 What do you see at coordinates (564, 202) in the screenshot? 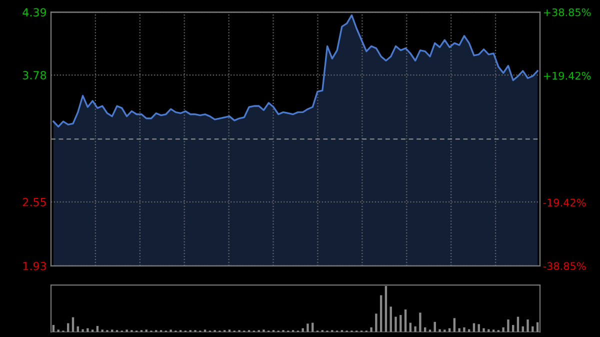
I see `y2-tick-label: -19.42%` at bounding box center [564, 202].